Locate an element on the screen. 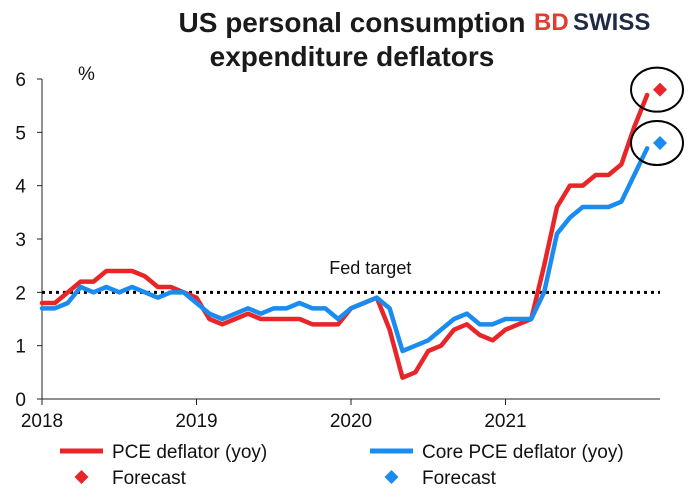 The image size is (700, 504). y-axis-unit-label: % is located at coordinates (86, 74).